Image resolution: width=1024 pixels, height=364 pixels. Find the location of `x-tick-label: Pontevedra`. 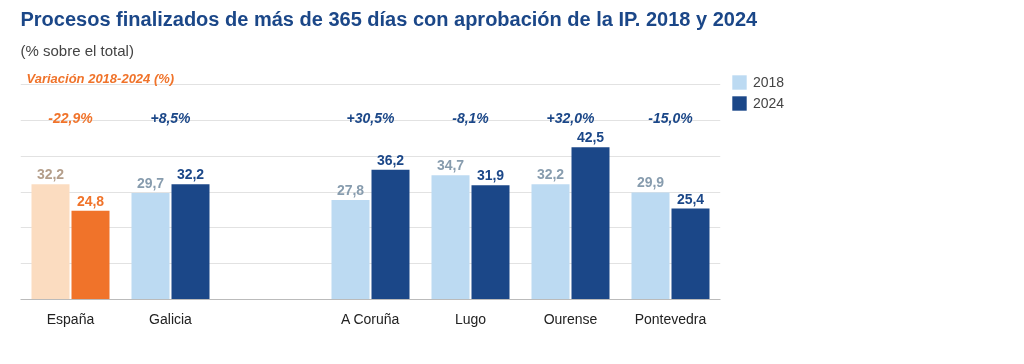

x-tick-label: Pontevedra is located at coordinates (670, 318).